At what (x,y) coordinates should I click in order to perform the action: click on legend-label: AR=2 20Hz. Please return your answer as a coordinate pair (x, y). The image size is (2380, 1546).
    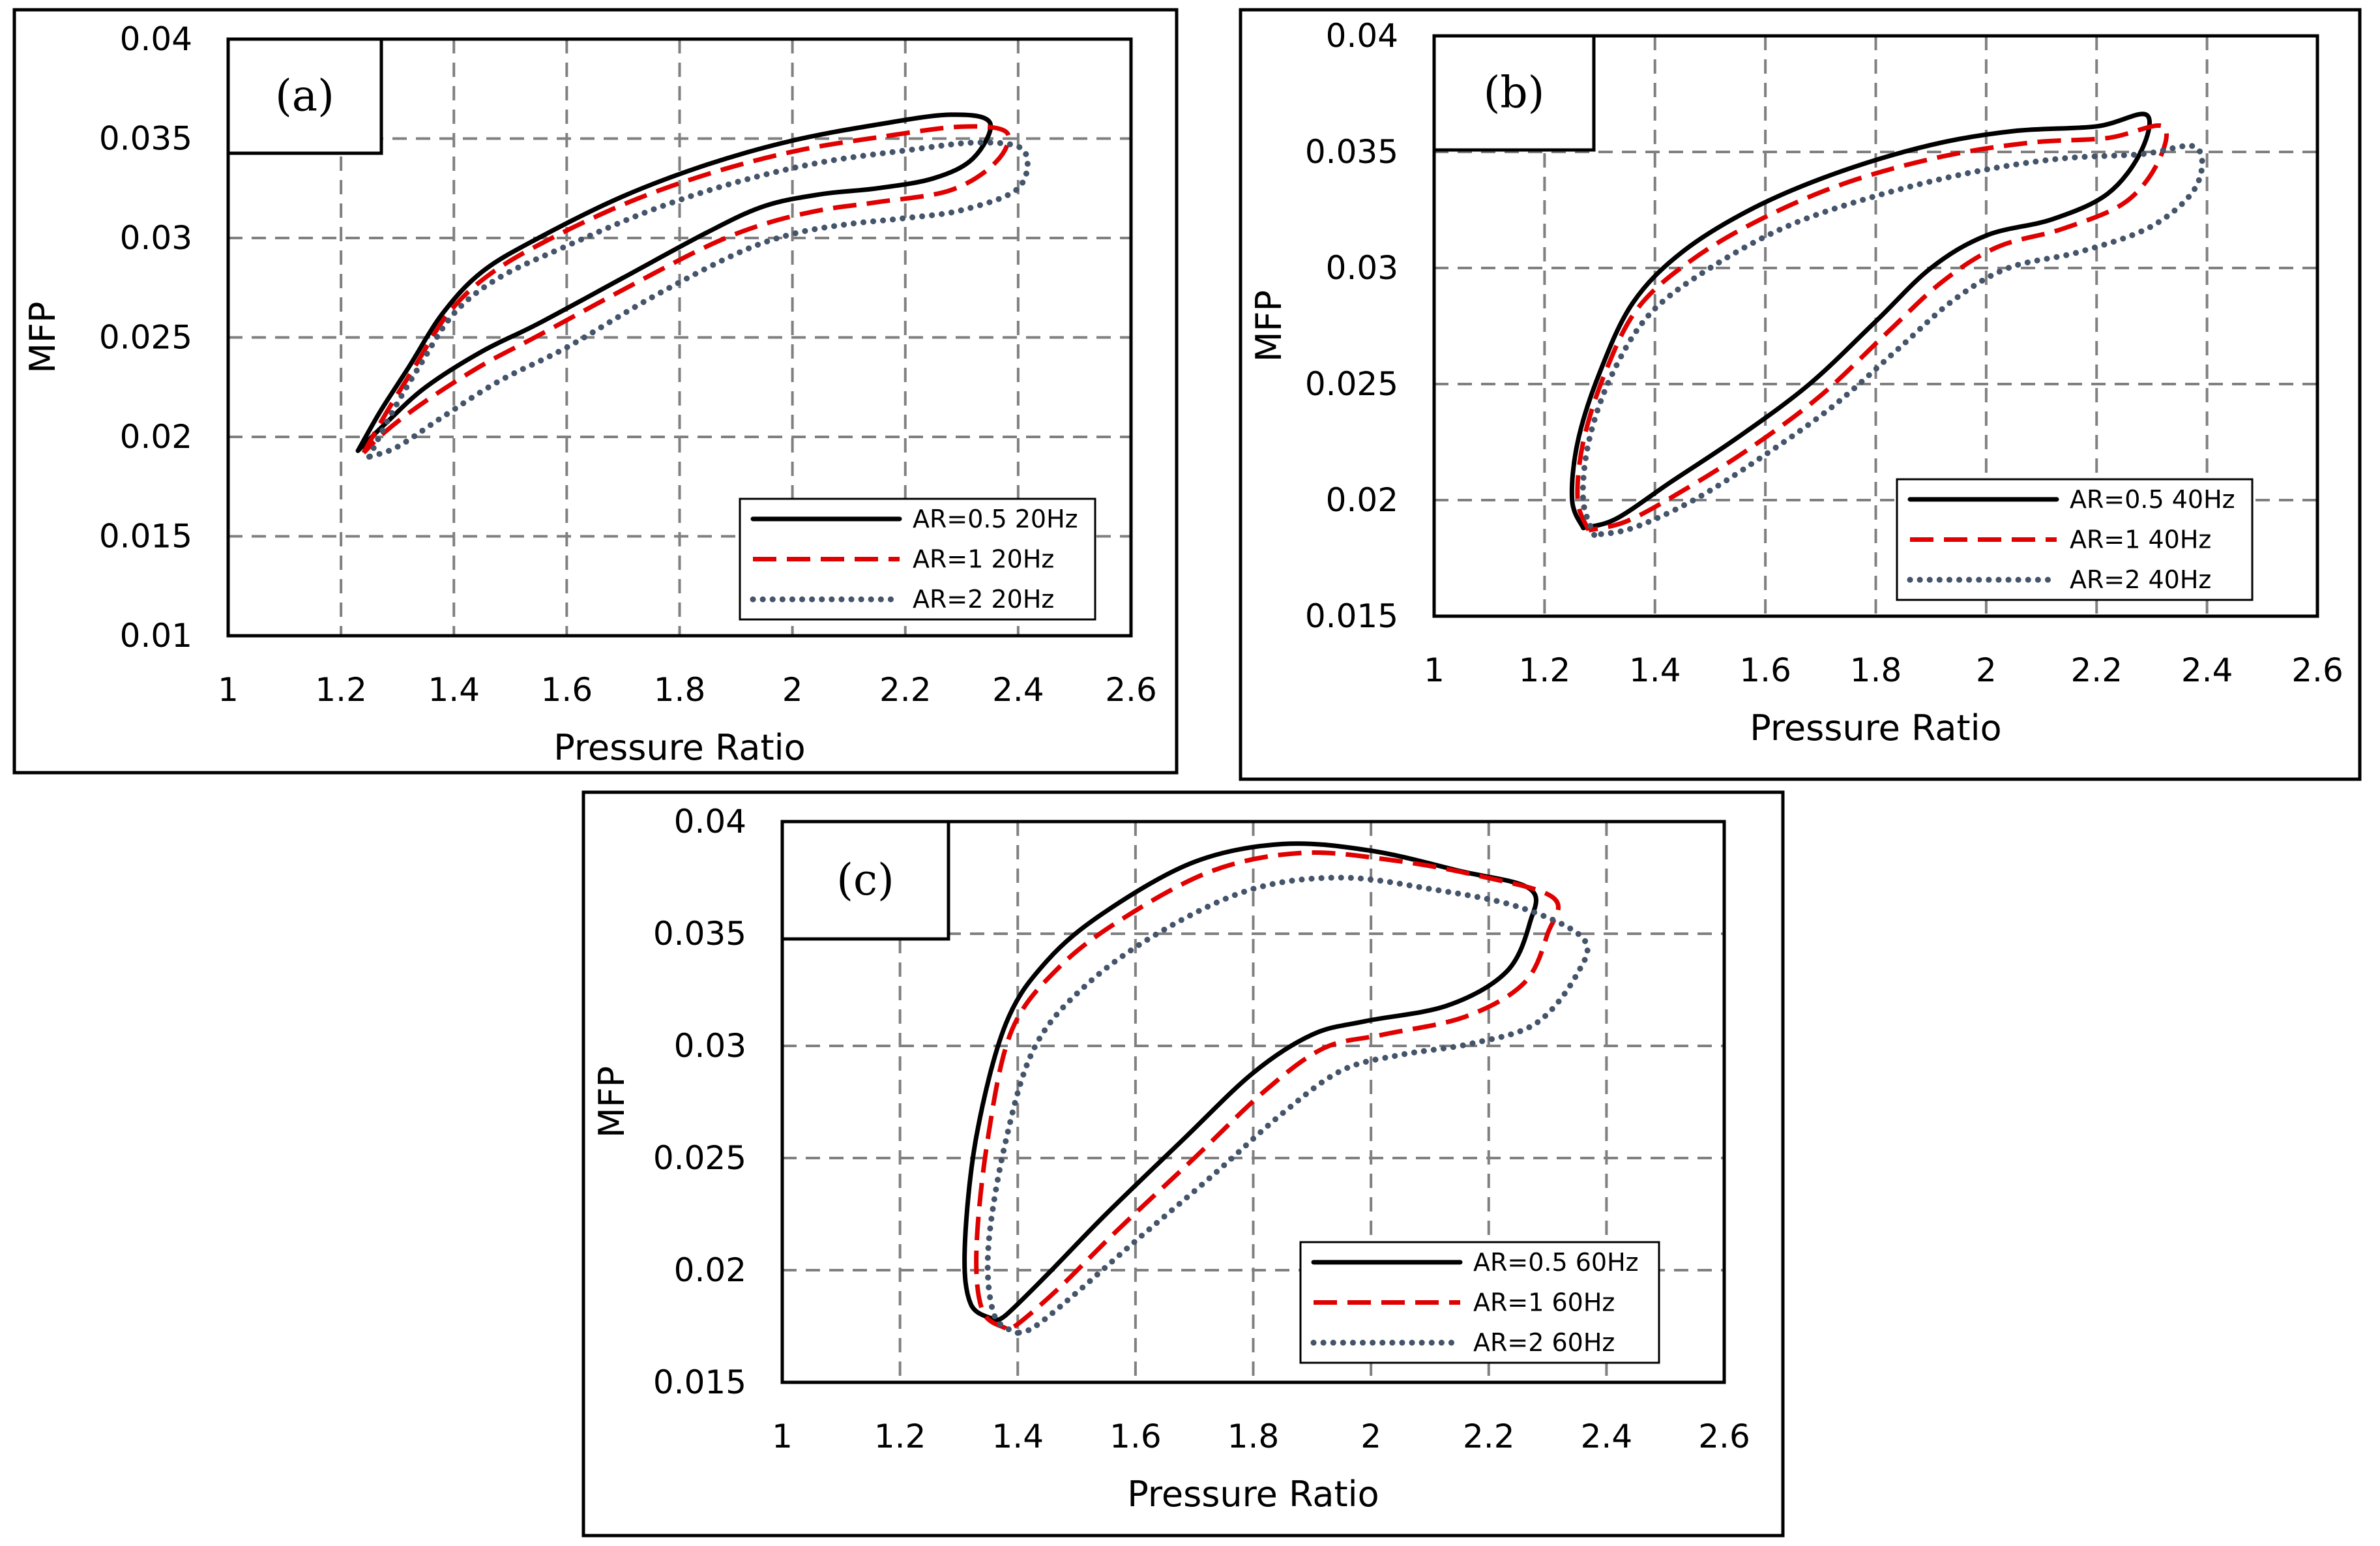
    Looking at the image, I should click on (983, 599).